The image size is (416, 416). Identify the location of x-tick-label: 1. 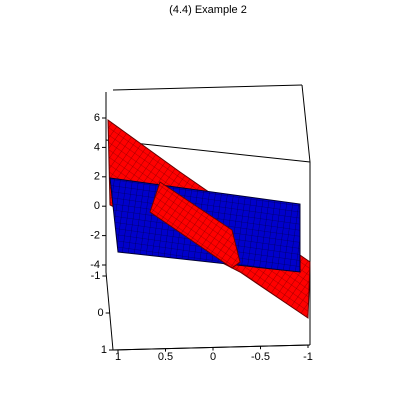
(118, 357).